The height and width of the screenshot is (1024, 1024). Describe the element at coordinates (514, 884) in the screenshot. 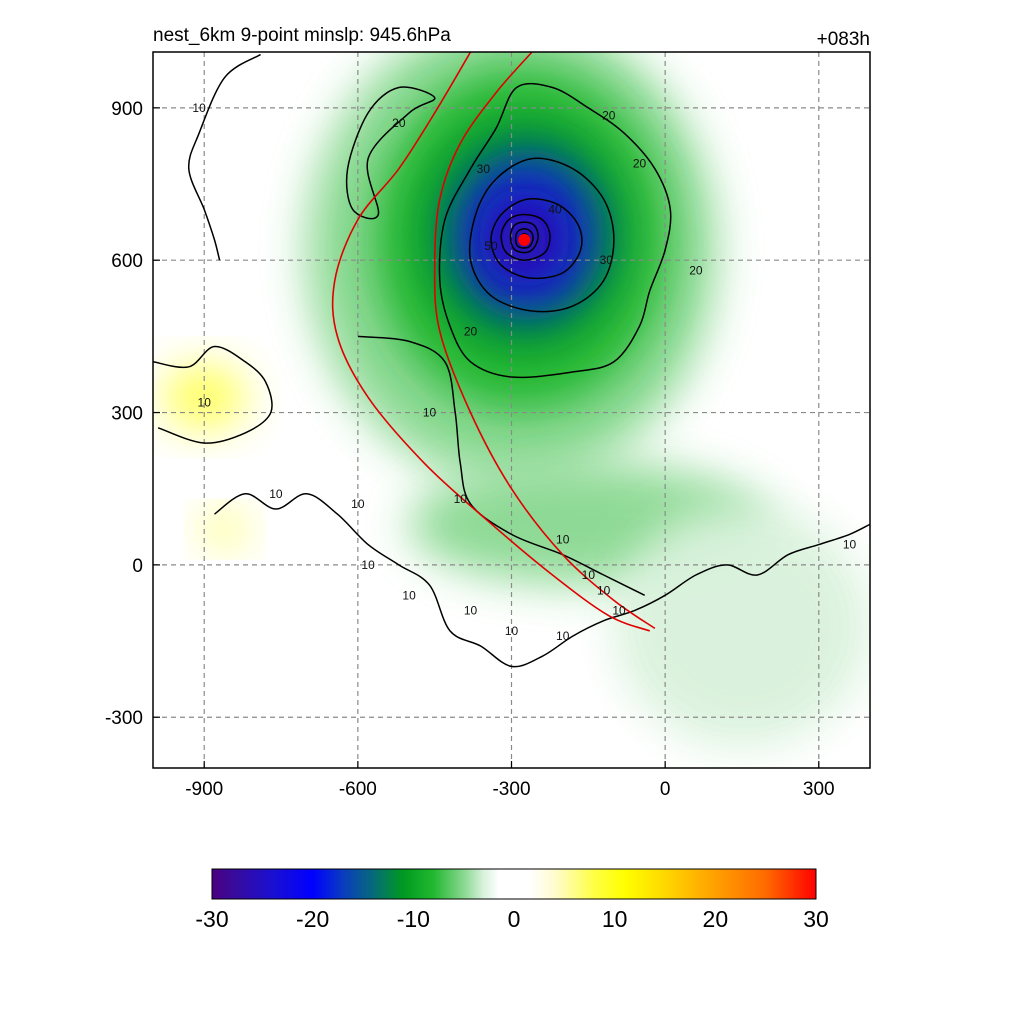

I see `colorbar-bar` at that location.